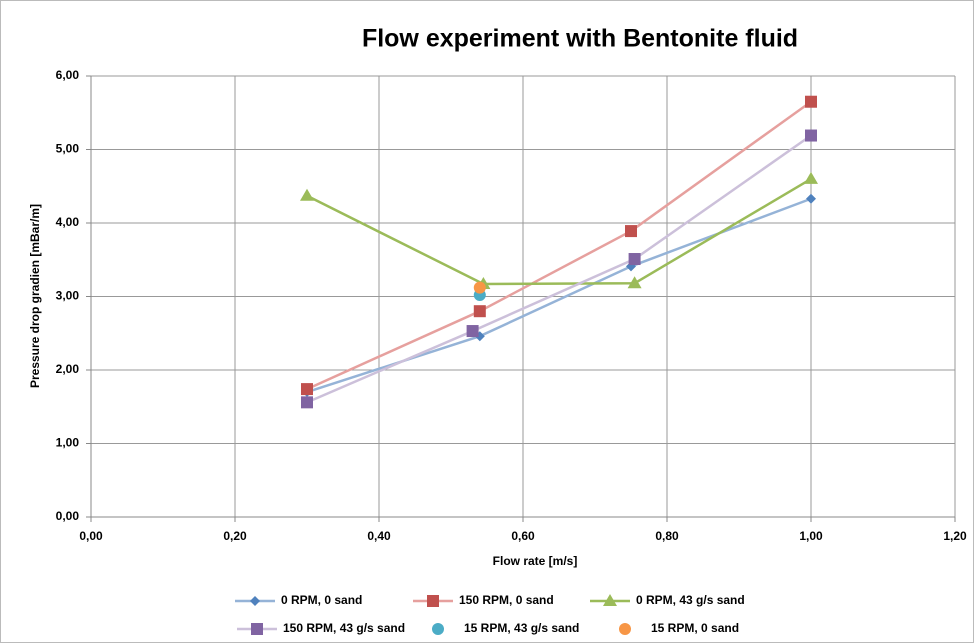 Image resolution: width=974 pixels, height=643 pixels. I want to click on y-tick-label: 1,00, so click(68, 443).